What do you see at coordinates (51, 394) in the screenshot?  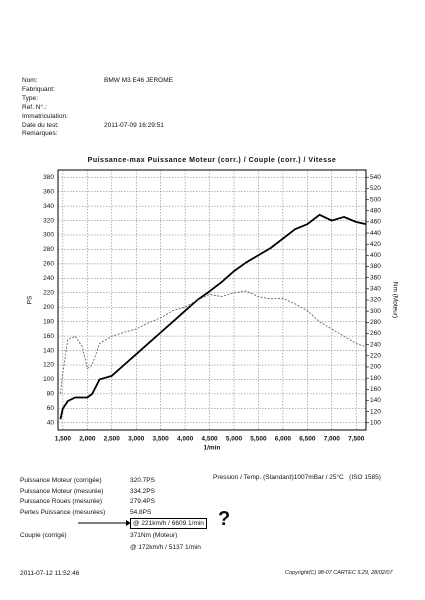 I see `y-tick-label: 80` at bounding box center [51, 394].